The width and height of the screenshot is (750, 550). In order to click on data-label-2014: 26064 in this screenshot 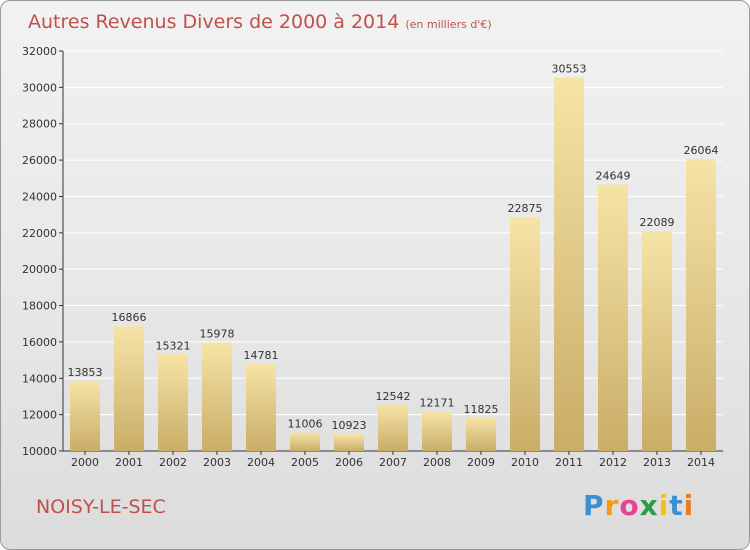, I will do `click(701, 150)`.